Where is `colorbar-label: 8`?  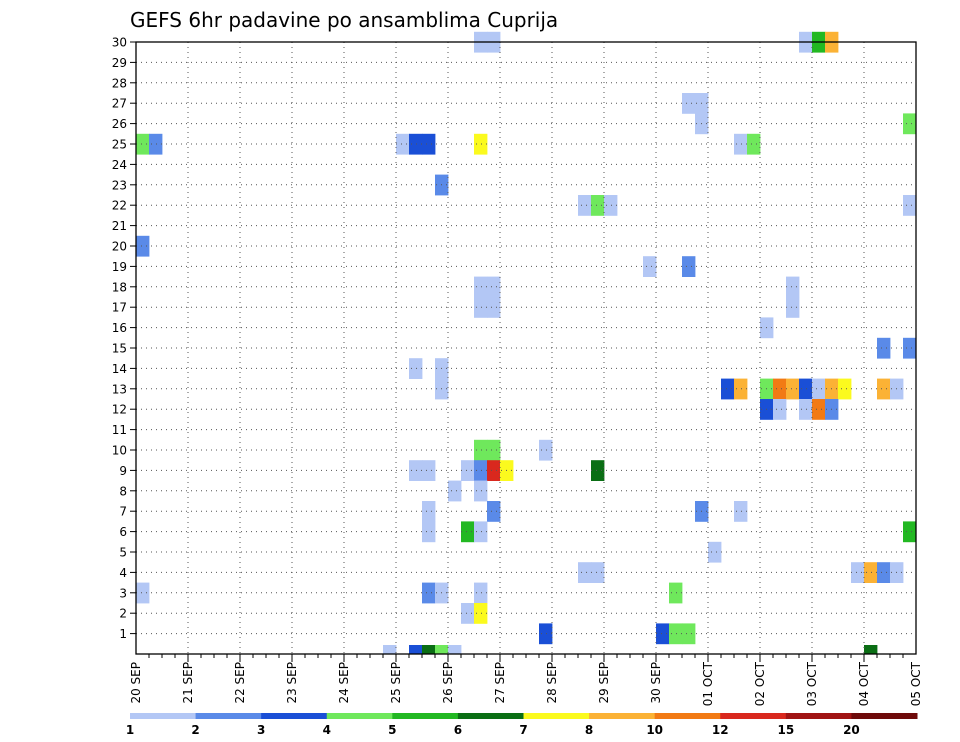
colorbar-label: 8 is located at coordinates (589, 730).